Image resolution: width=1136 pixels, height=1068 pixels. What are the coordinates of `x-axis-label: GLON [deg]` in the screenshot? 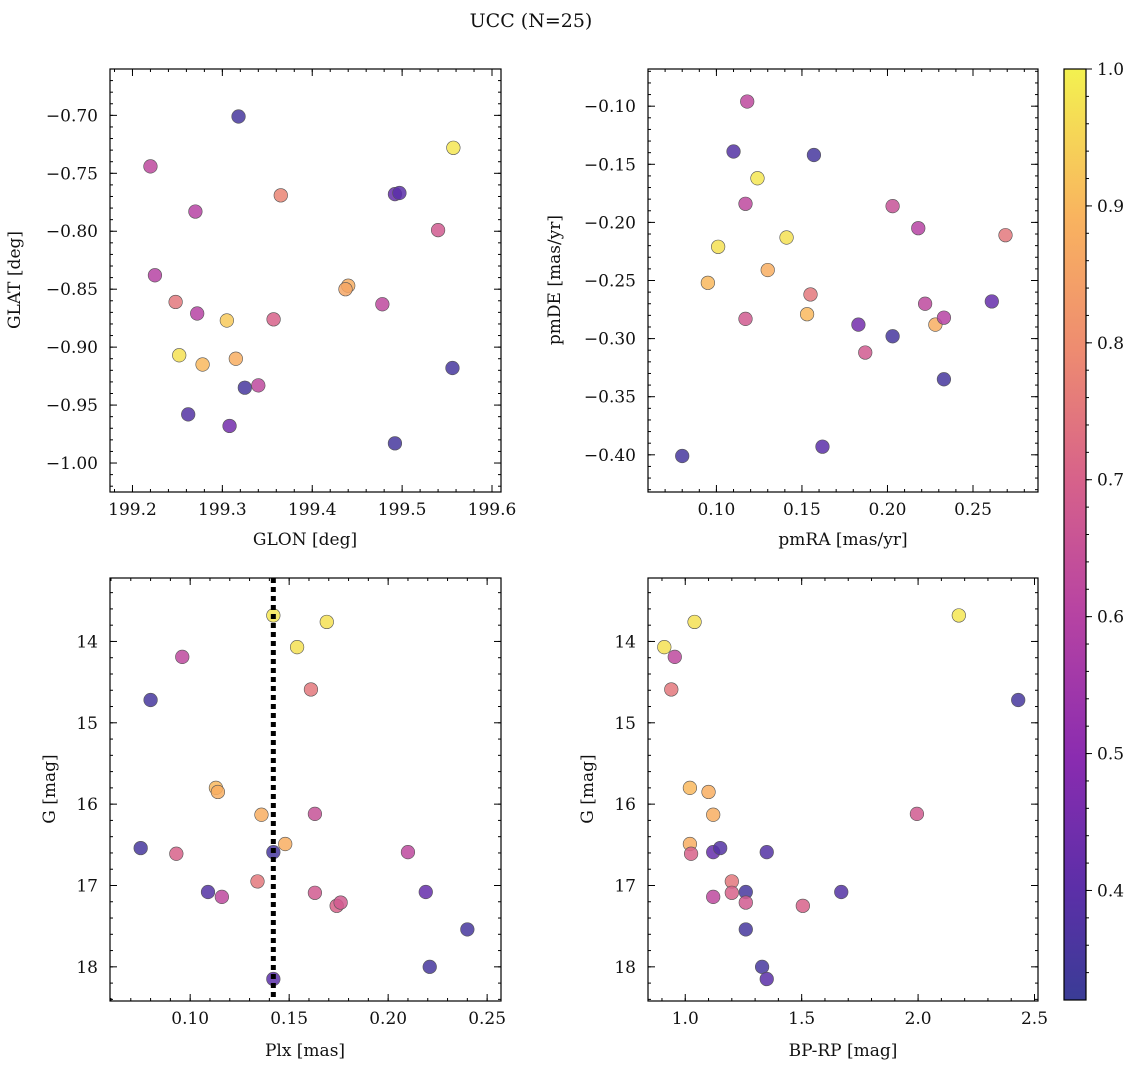 It's located at (305, 540).